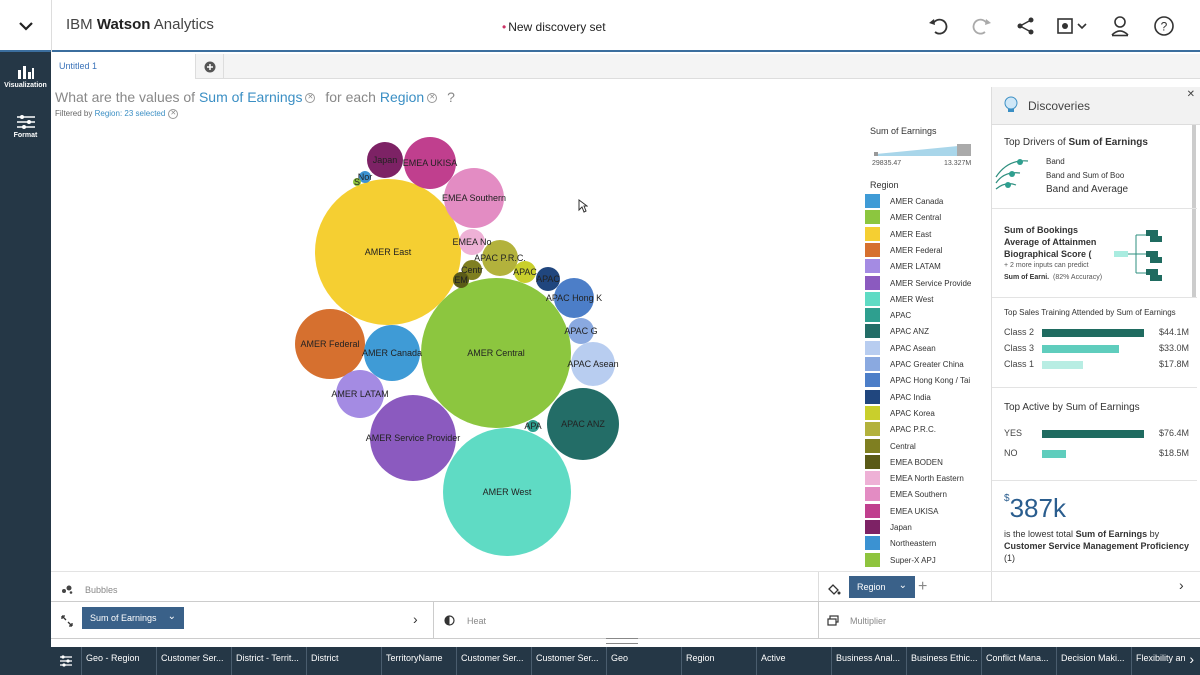 This screenshot has width=1200, height=675. What do you see at coordinates (920, 495) in the screenshot?
I see `legend-item: EMEA Southern` at bounding box center [920, 495].